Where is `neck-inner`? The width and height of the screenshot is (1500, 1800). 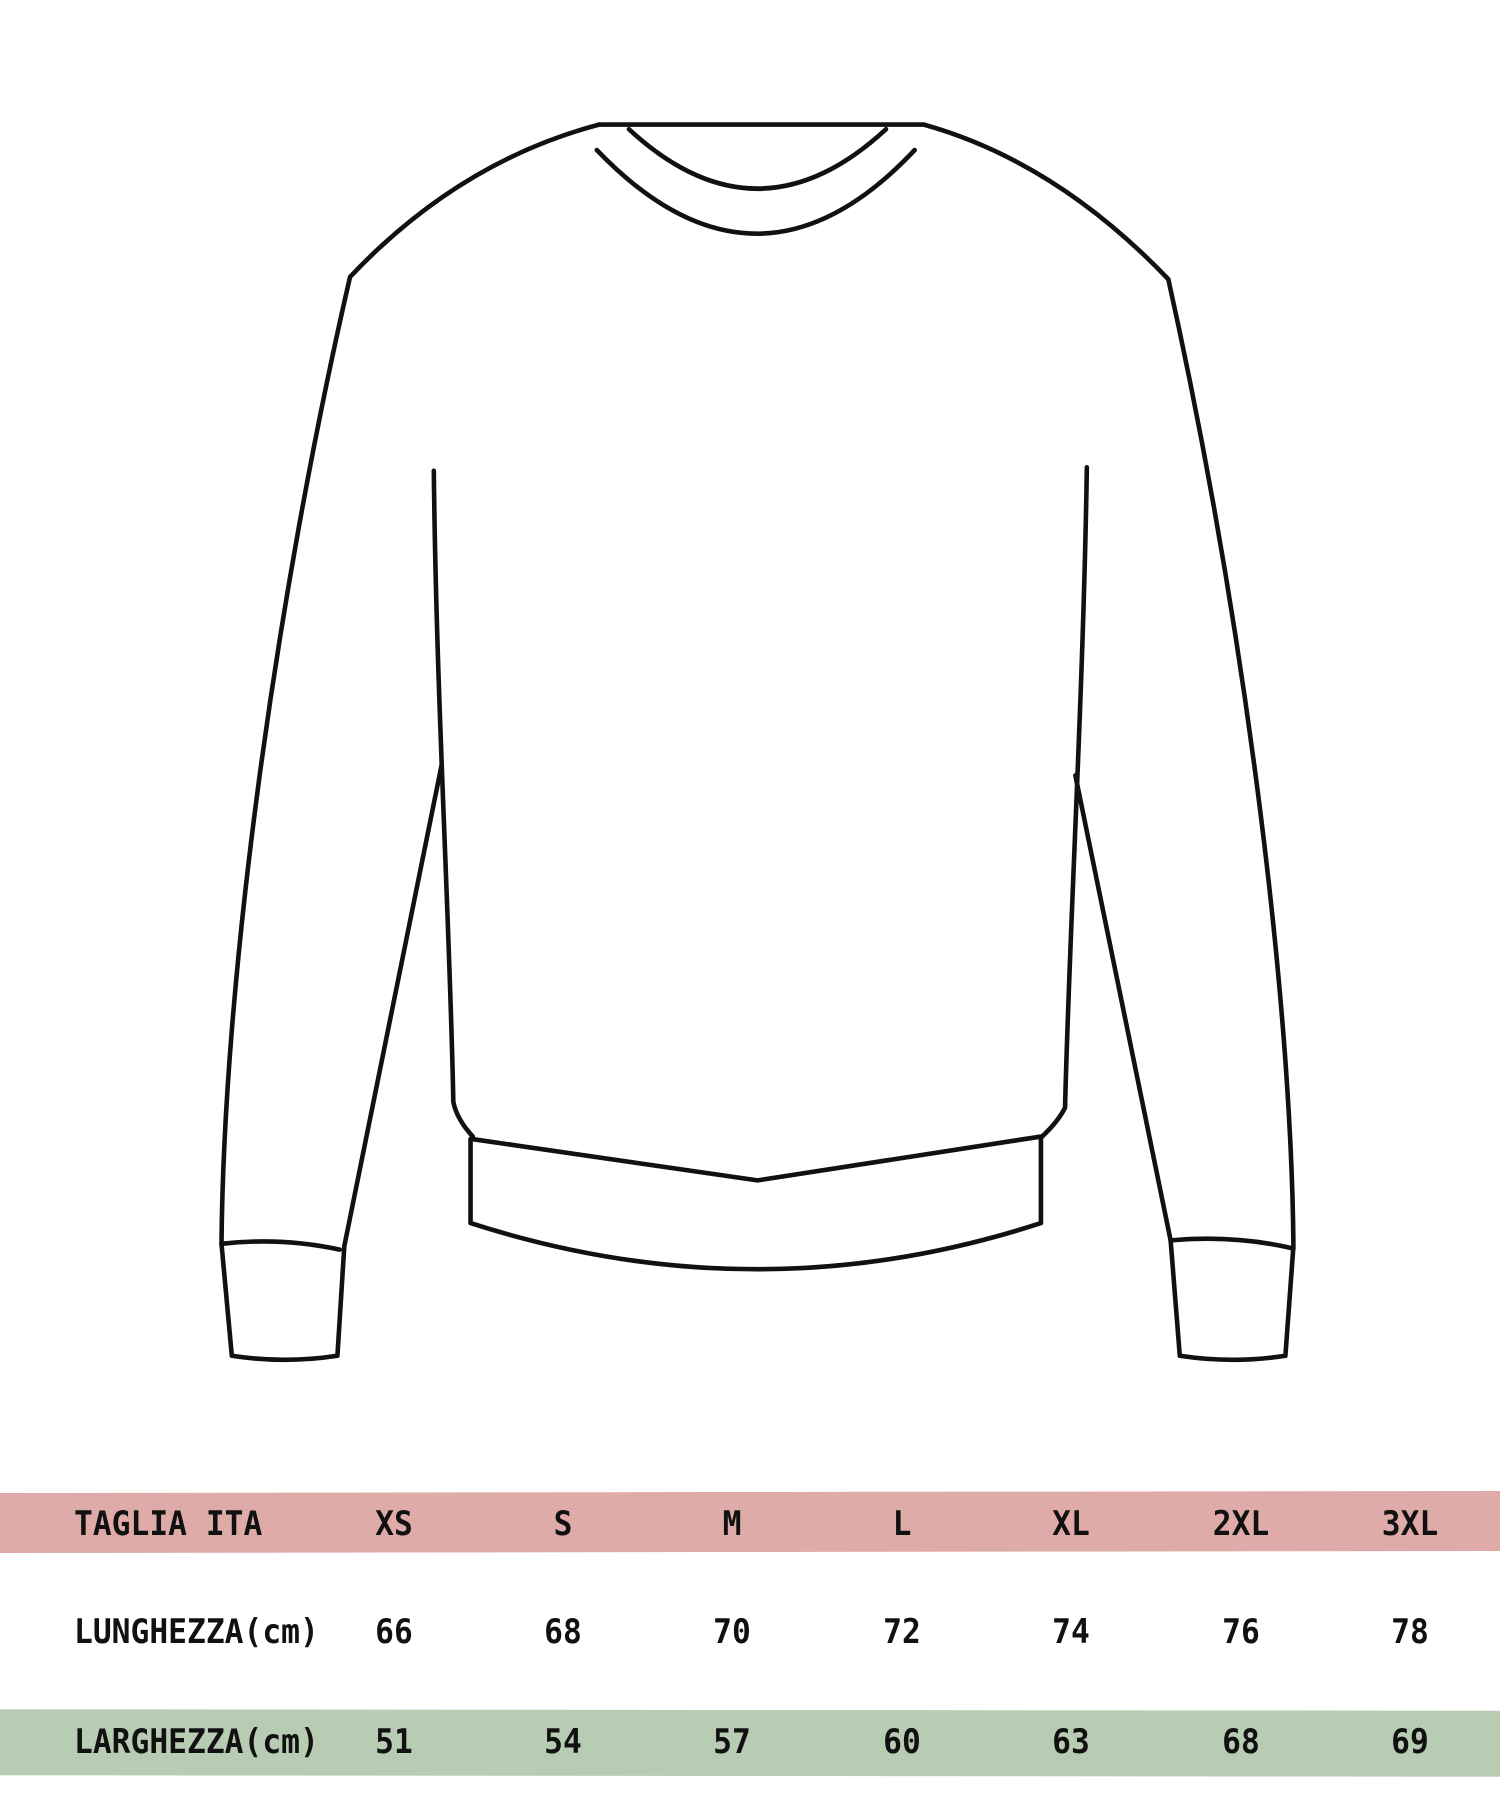 neck-inner is located at coordinates (757, 158).